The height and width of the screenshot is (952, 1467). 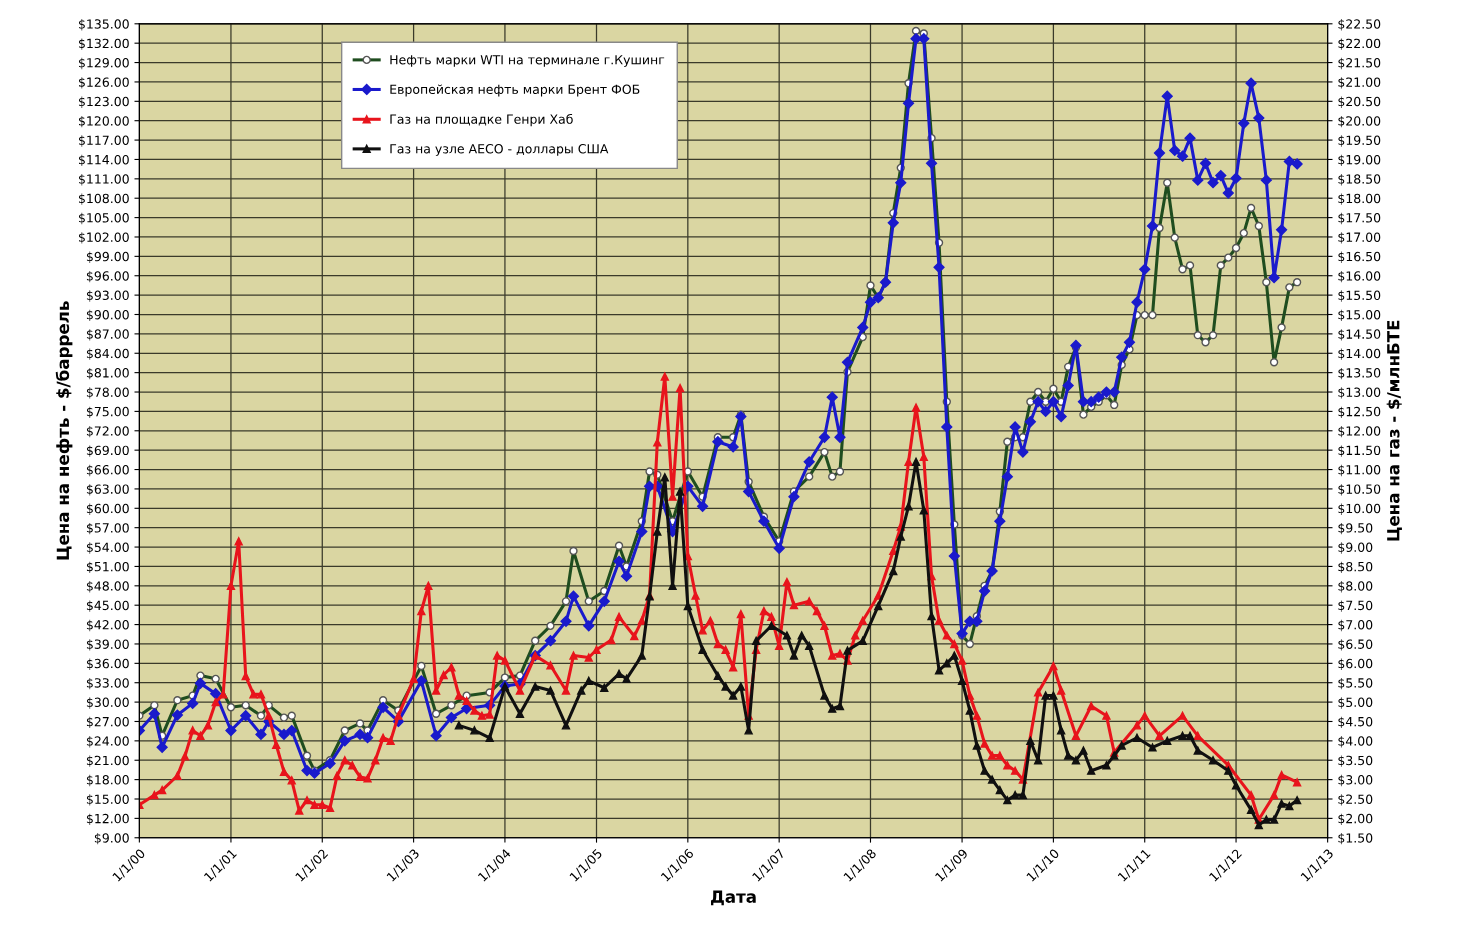 I want to click on y-tick-label: $33.00, so click(x=107, y=683).